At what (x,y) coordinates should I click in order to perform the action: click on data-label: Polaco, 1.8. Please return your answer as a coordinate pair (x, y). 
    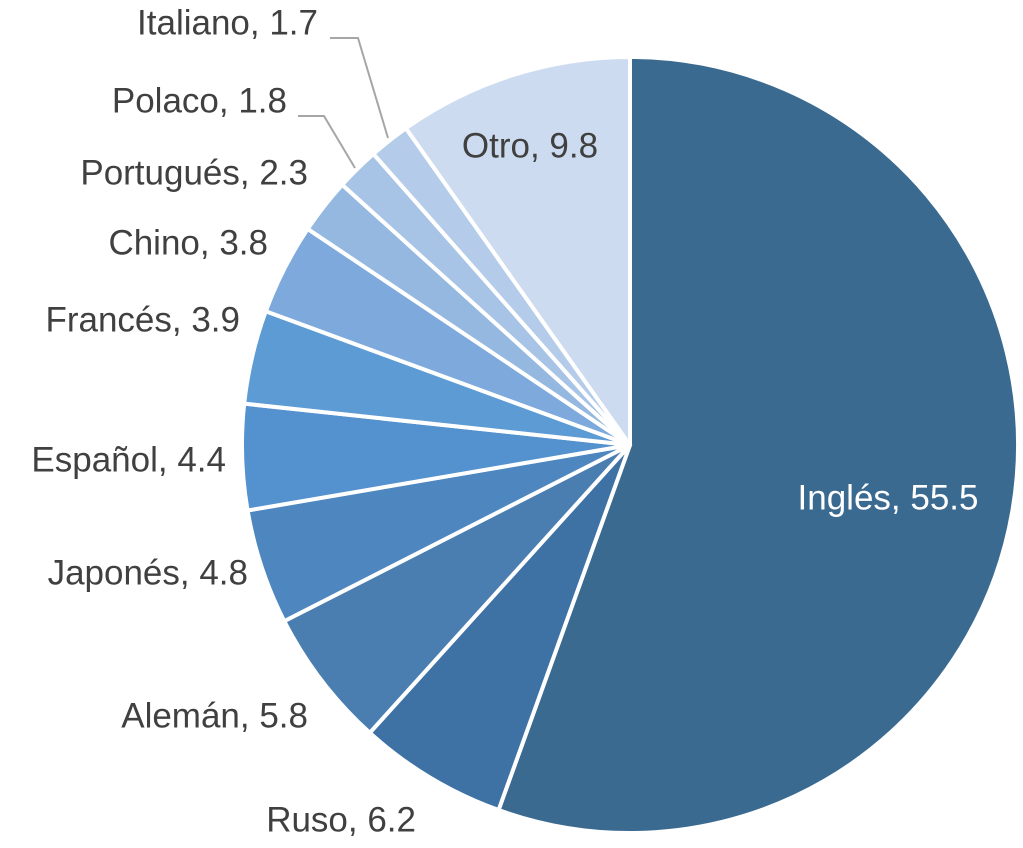
    Looking at the image, I should click on (199, 100).